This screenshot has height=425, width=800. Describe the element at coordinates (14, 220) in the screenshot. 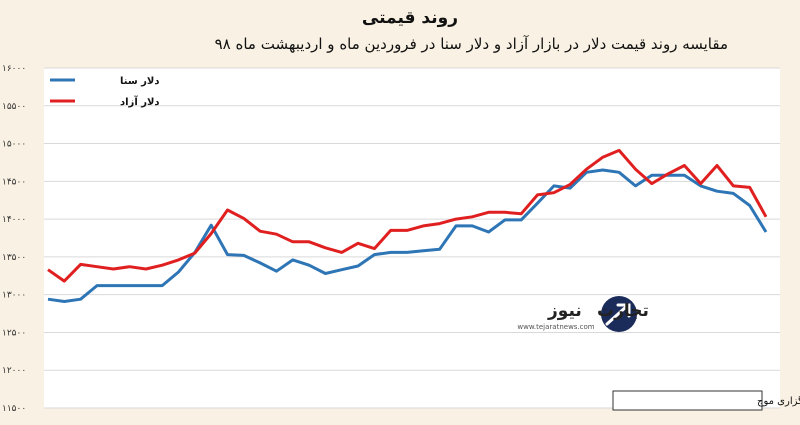

I see `y-tick-label: ۱۴۰۰۰` at that location.